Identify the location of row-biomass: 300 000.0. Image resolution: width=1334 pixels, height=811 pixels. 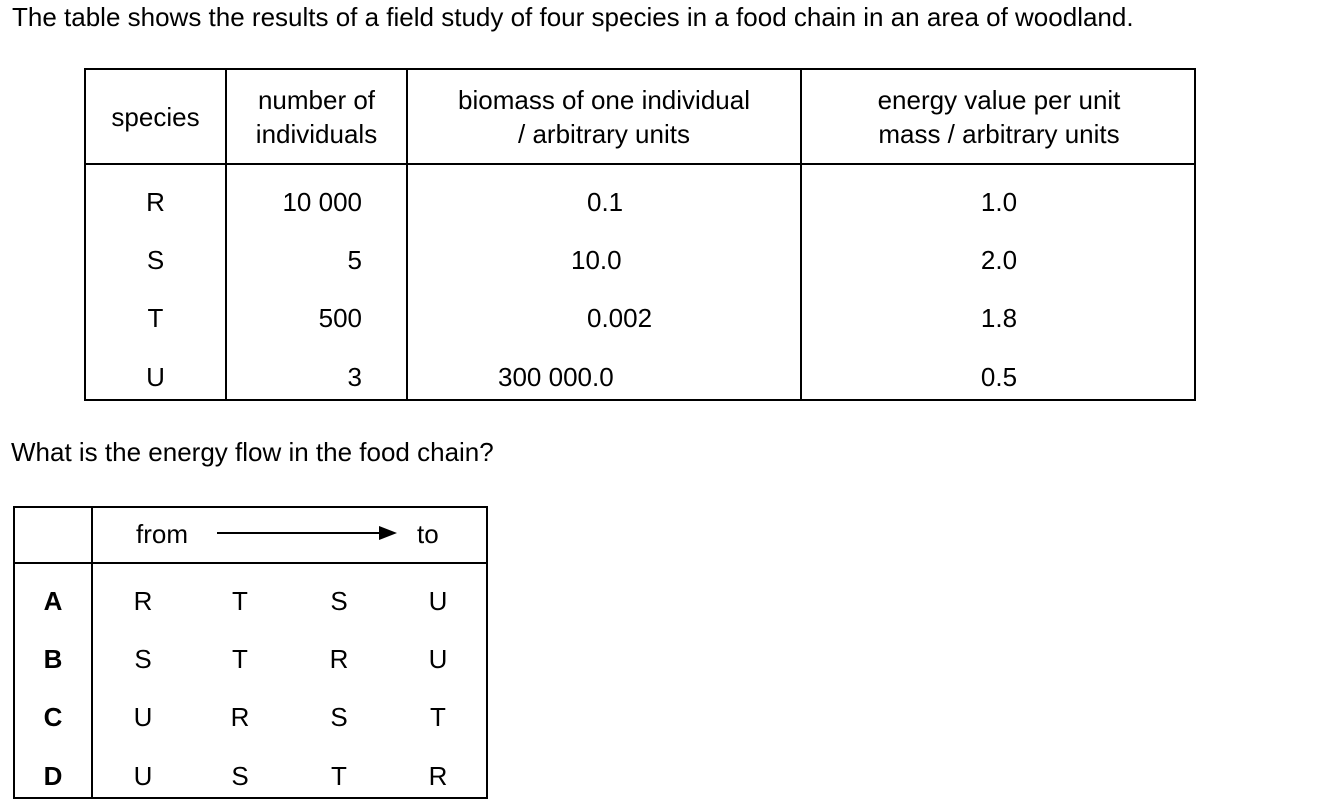
(556, 377).